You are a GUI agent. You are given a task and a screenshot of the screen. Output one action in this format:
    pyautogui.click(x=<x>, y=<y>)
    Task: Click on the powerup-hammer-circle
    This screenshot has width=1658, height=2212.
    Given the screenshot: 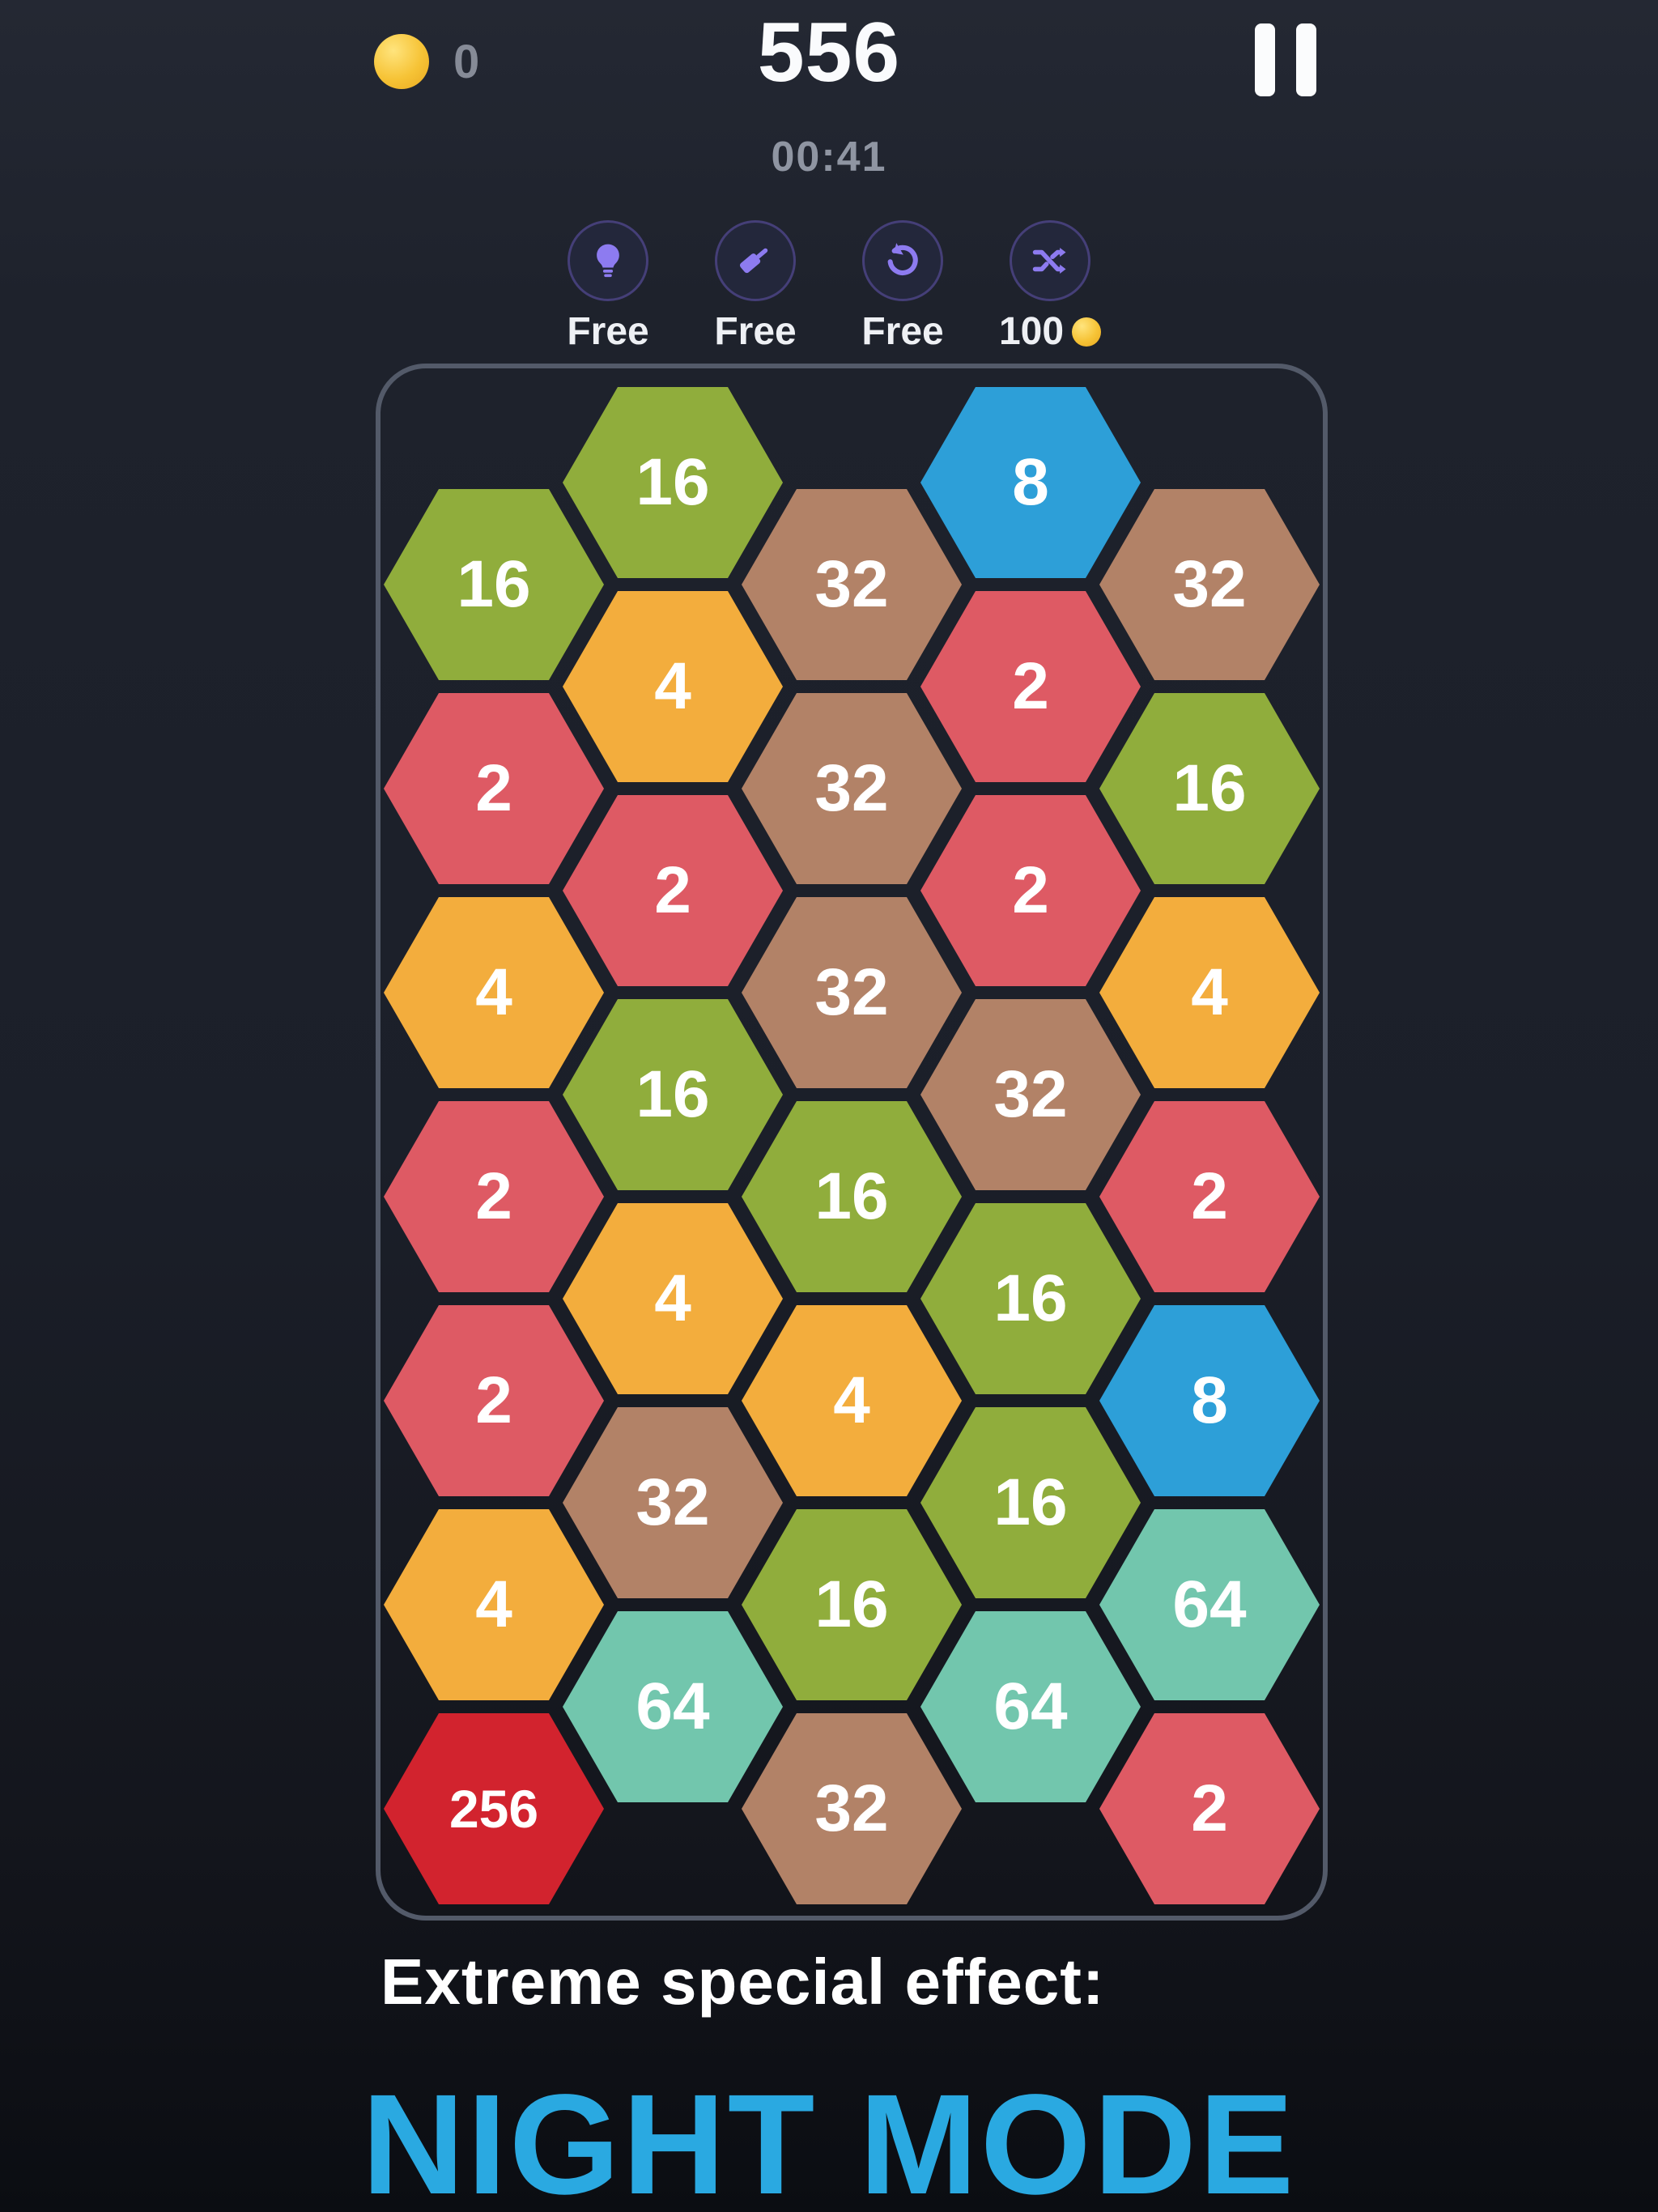 What is the action you would take?
    pyautogui.click(x=755, y=261)
    